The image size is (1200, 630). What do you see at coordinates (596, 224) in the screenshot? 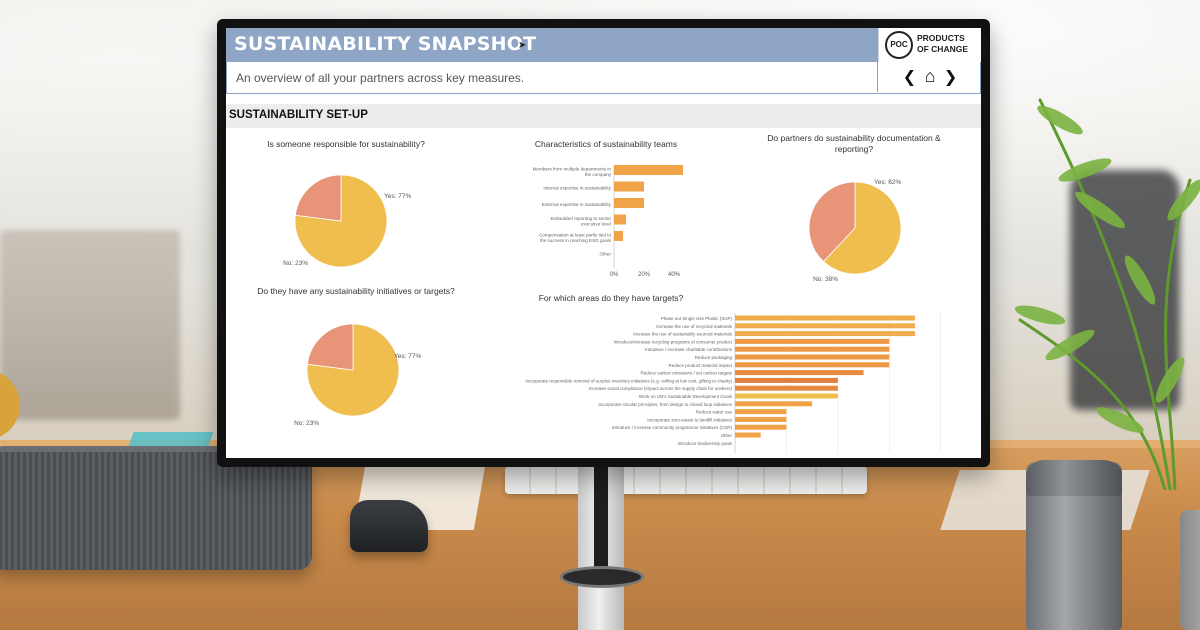
I see `bar-label-line: executive level` at bounding box center [596, 224].